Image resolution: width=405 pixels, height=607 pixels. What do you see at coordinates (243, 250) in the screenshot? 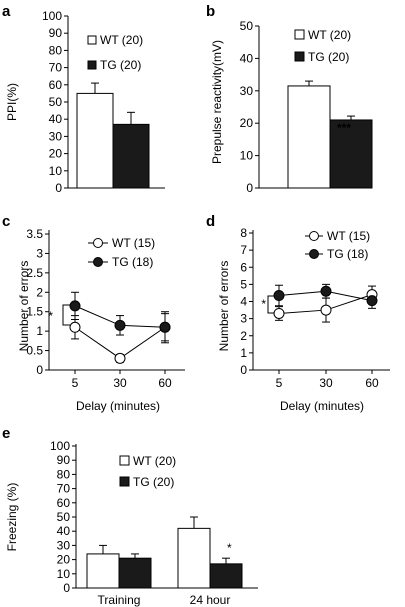
I see `panel-d-ytick-label: 7` at bounding box center [243, 250].